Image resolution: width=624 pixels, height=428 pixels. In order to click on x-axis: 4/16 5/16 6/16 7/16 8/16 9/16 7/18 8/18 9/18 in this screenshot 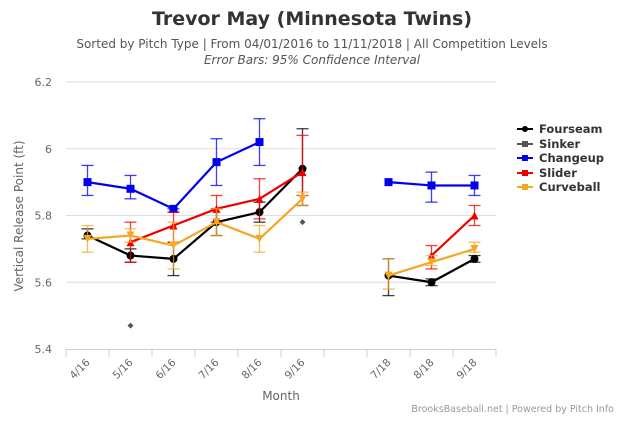, I will do `click(281, 365)`.